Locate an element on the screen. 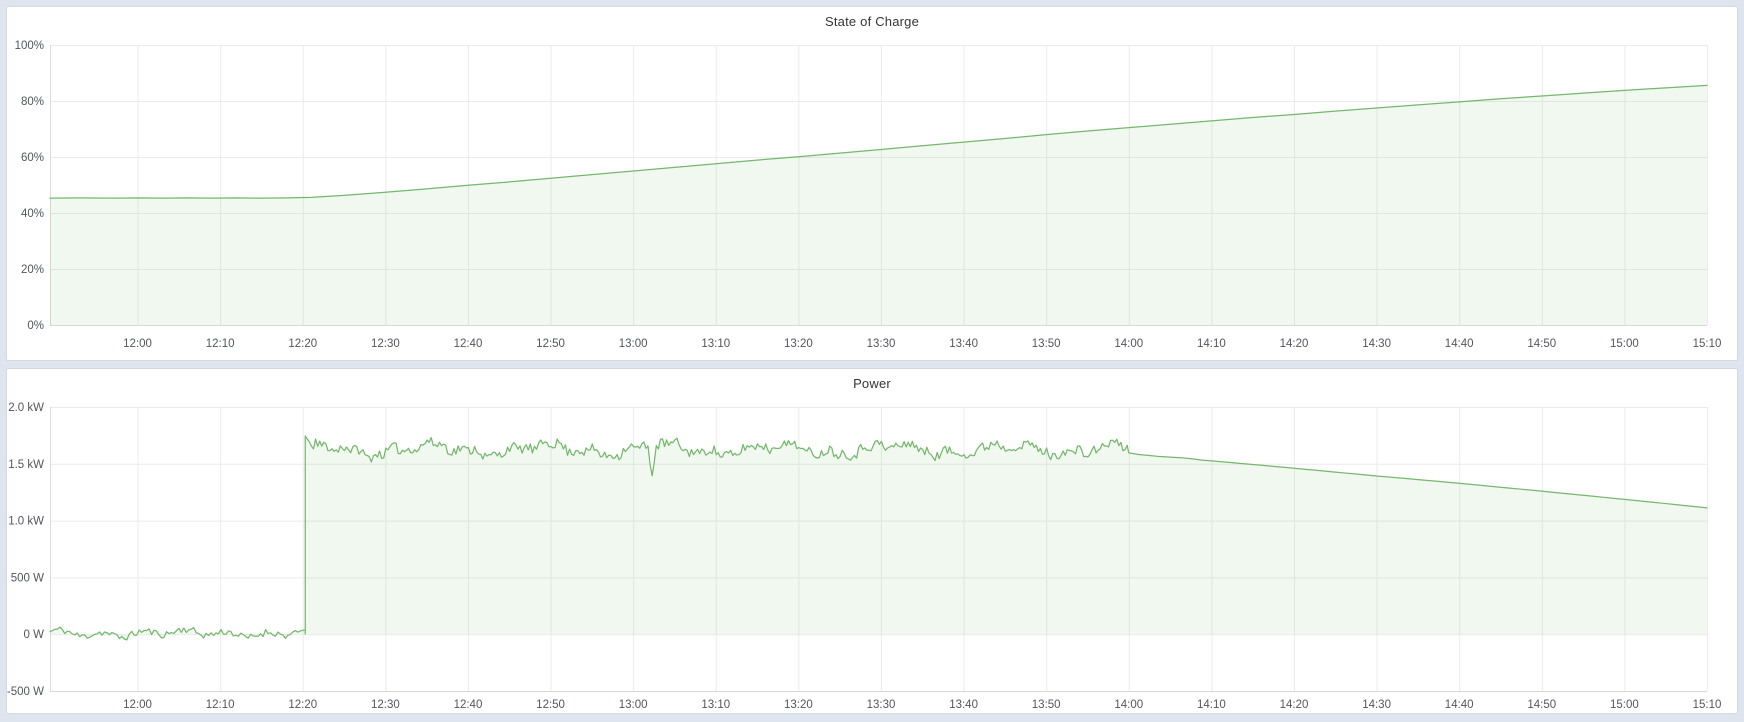 The width and height of the screenshot is (1744, 722). svg-text: 1.0 kW is located at coordinates (26, 522).